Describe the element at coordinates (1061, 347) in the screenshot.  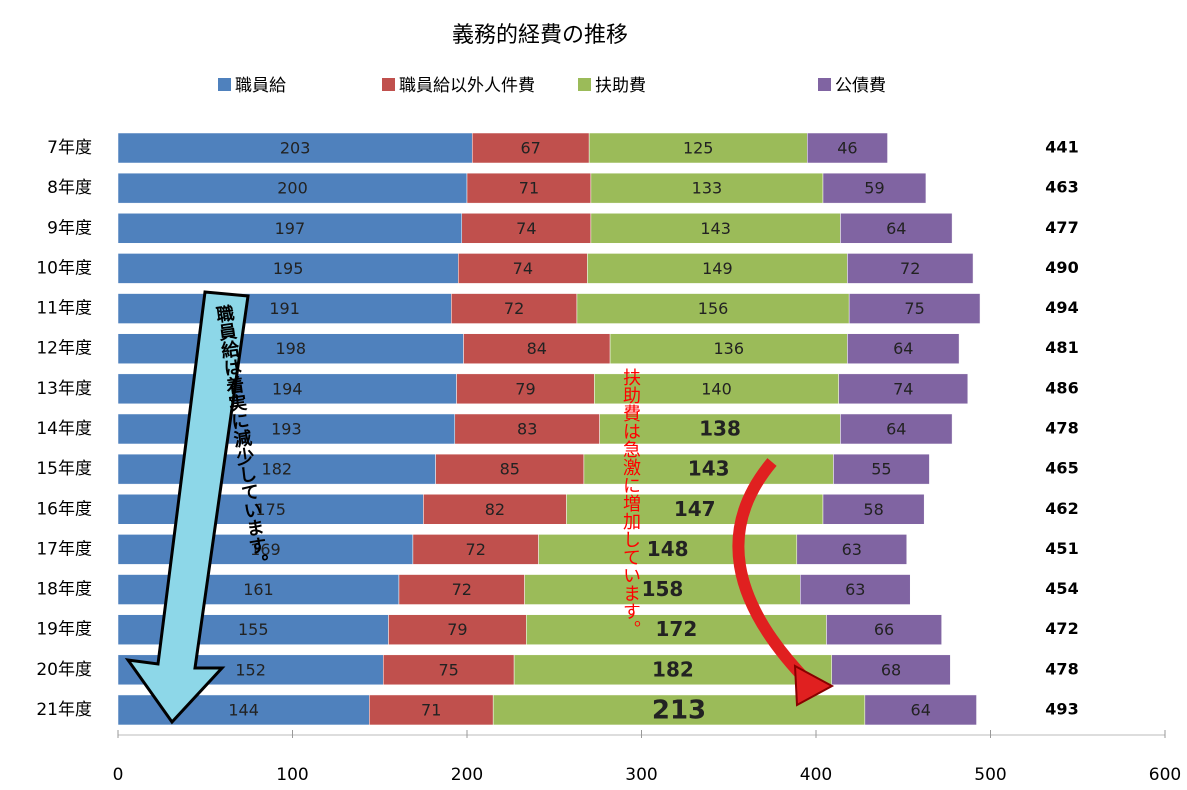
I see `total-label: 481` at that location.